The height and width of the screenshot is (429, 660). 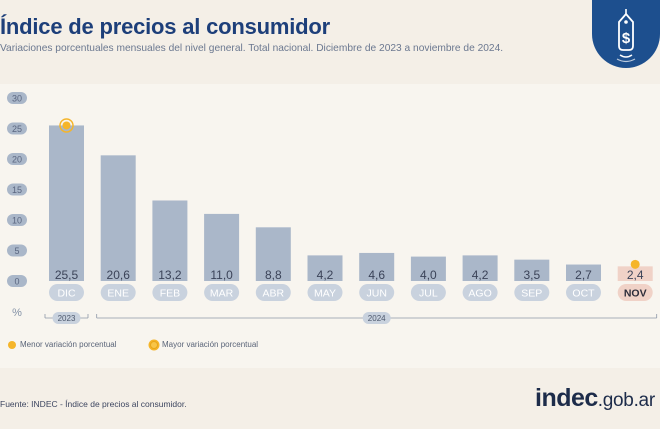 I want to click on year-label: 2023, so click(x=67, y=318).